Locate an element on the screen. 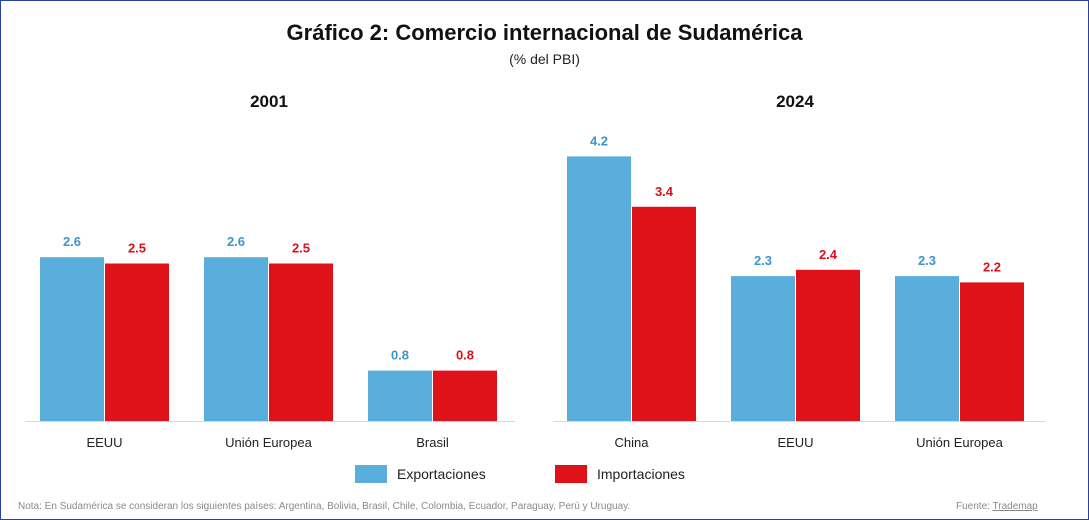 This screenshot has height=520, width=1089. source: Fuente: Trademap is located at coordinates (997, 506).